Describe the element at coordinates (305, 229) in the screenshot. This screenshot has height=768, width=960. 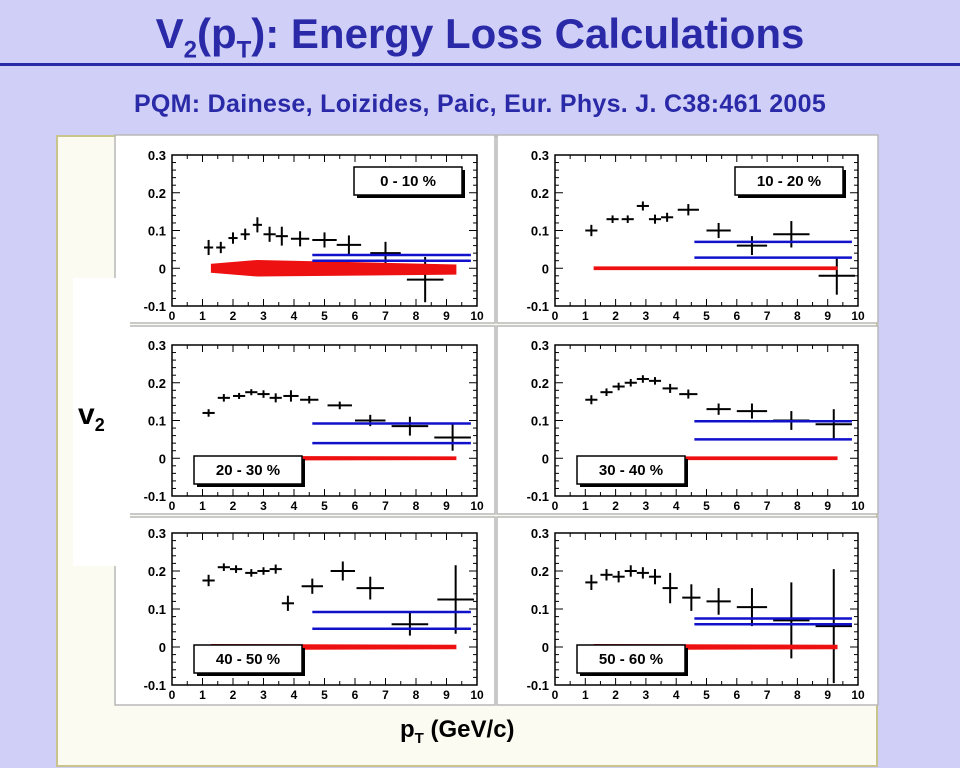
I see `panel-1: 0 1 2 3 4 5 6 7 8 9 10-0.100.10.20.30 - 10 %` at that location.